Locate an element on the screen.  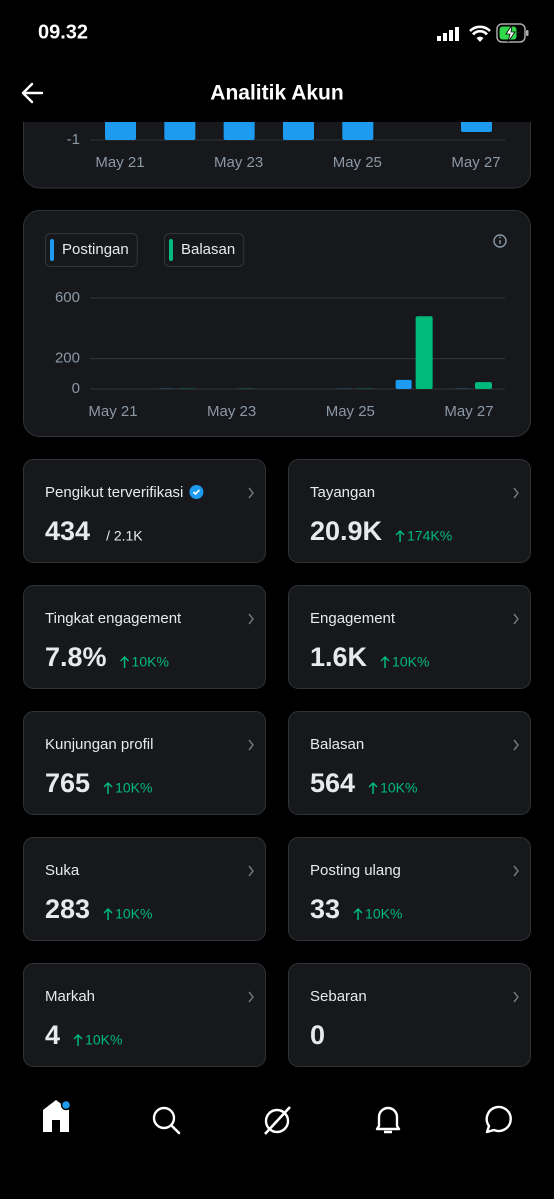
metric-value: 283 is located at coordinates (67, 909).